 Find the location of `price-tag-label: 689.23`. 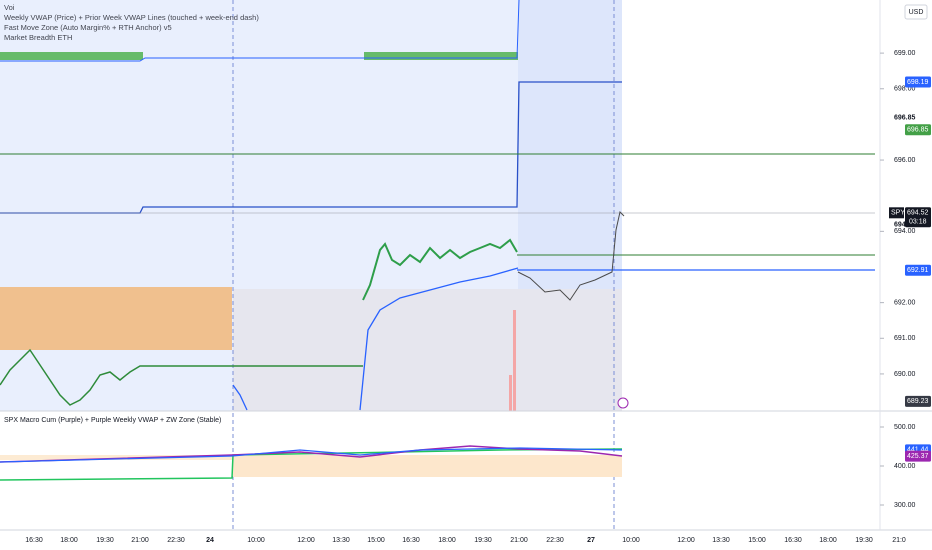

price-tag-label: 689.23 is located at coordinates (918, 401).